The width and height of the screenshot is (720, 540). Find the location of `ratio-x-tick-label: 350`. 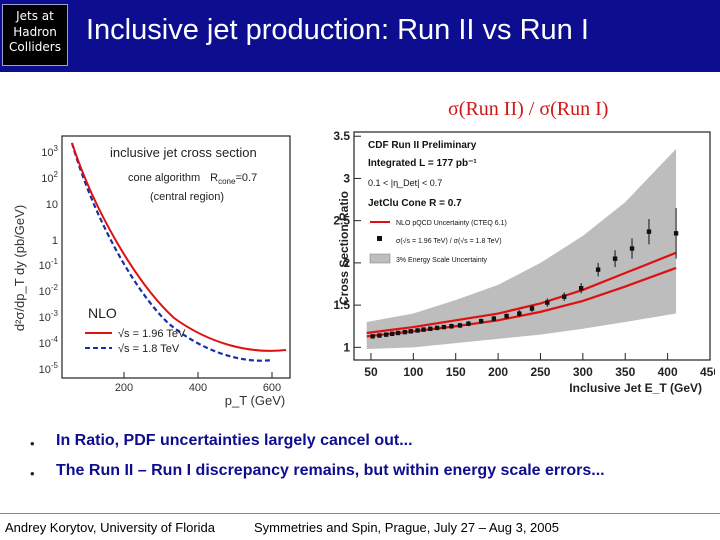

ratio-x-tick-label: 350 is located at coordinates (625, 372).